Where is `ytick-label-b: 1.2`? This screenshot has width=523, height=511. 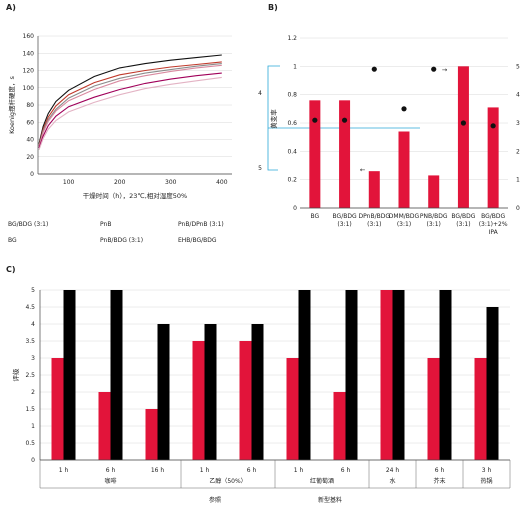
ytick-label-b: 1.2 is located at coordinates (292, 38).